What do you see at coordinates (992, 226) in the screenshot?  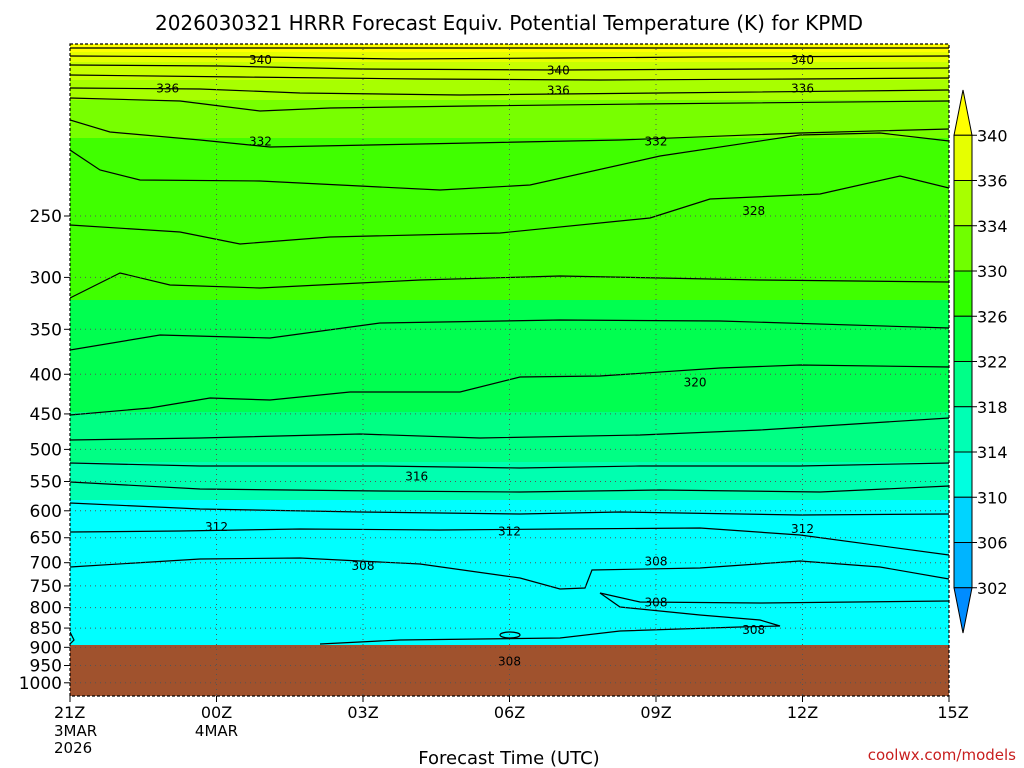 I see `colorbar-level-label: 334` at bounding box center [992, 226].